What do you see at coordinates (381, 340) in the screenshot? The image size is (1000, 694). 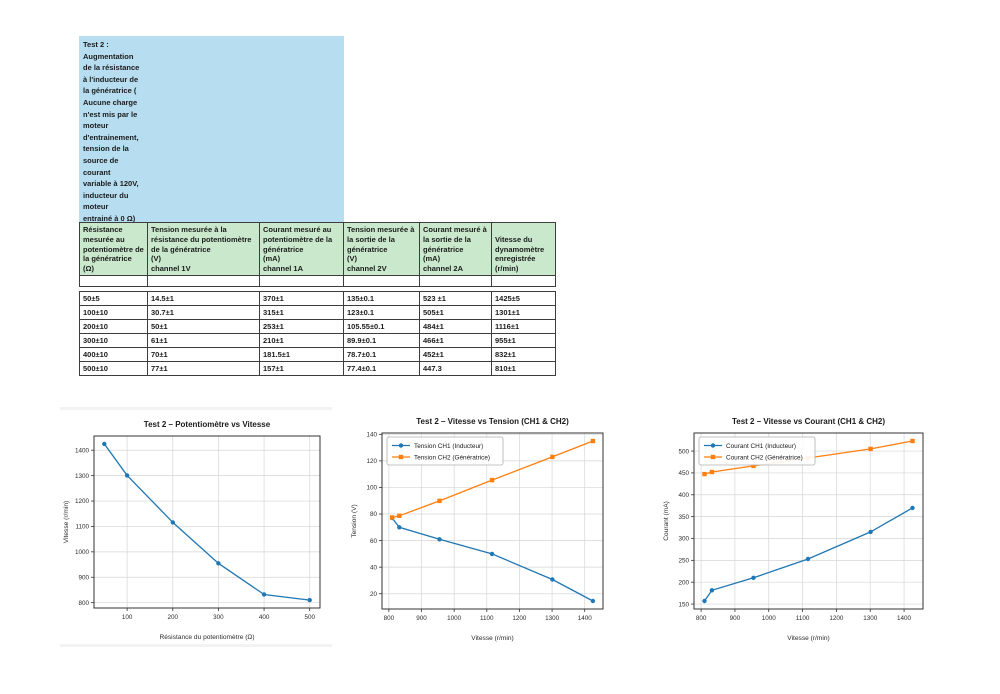 I see `table-cell: 89.9±0.1` at bounding box center [381, 340].